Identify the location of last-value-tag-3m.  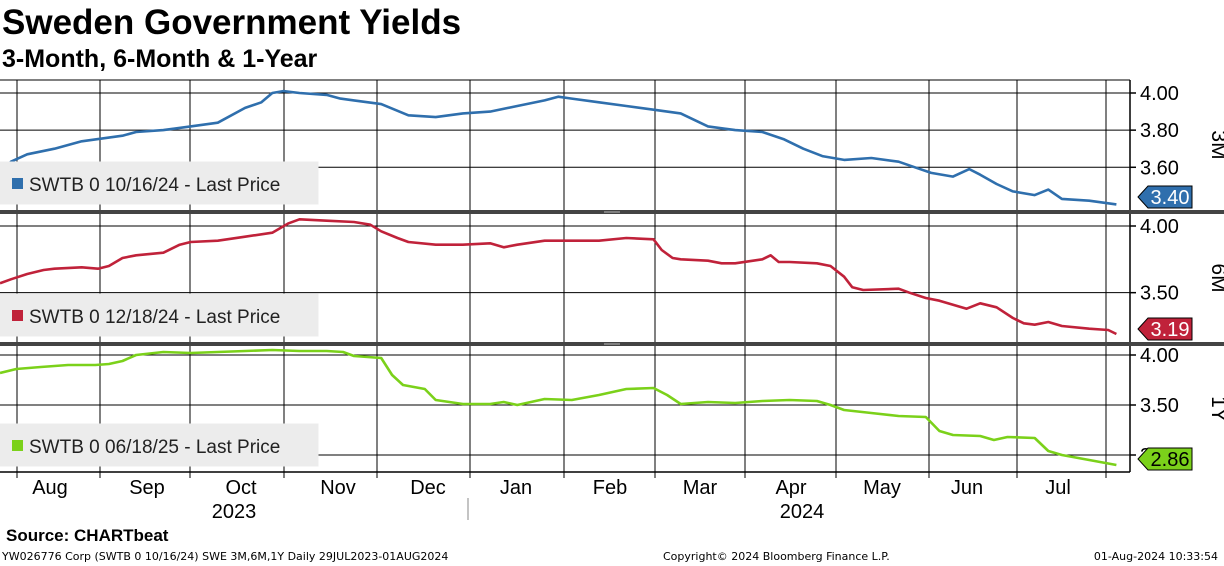
(1165, 197).